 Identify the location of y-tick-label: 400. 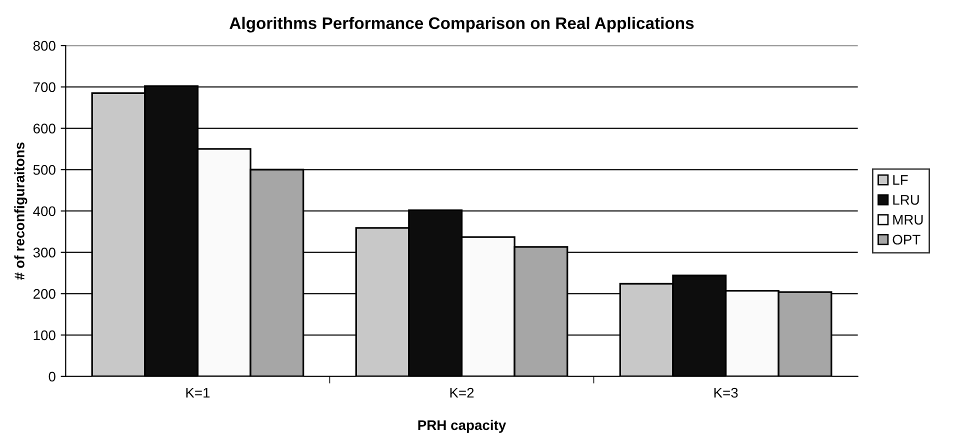
(44, 211).